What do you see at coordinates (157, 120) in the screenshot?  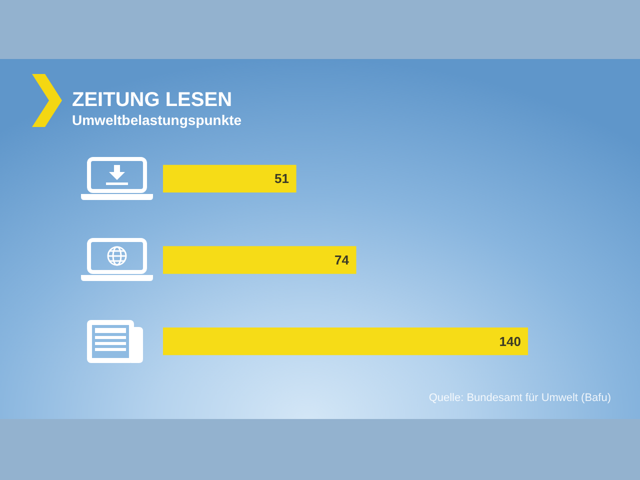 I see `chart-subtitle: Umweltbelastungspunkte` at bounding box center [157, 120].